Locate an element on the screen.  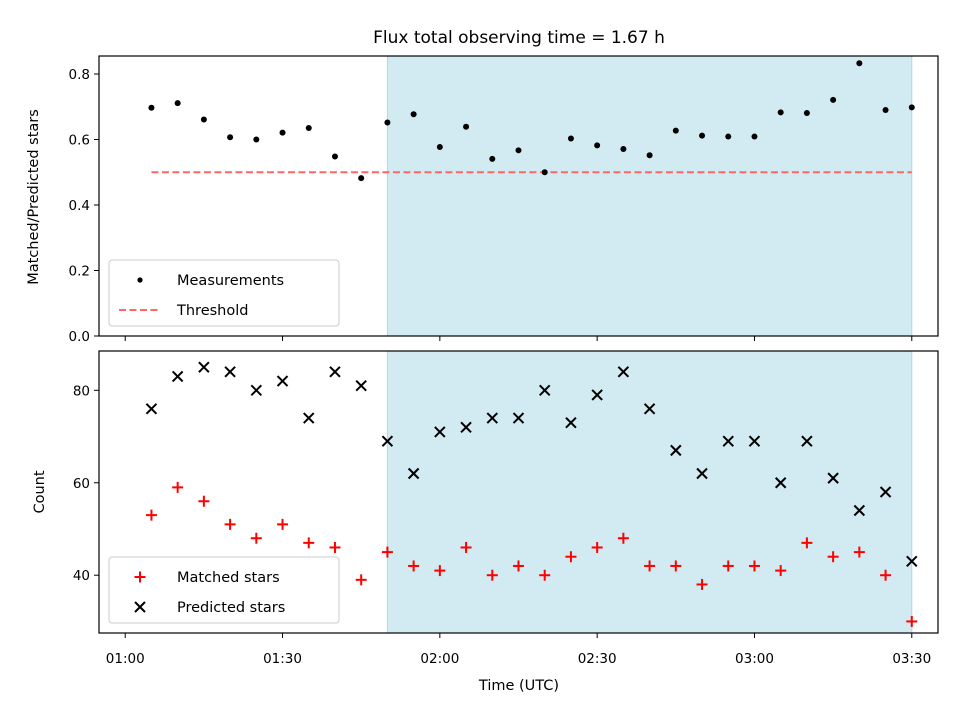
x-tick-label: 03:00 is located at coordinates (754, 659).